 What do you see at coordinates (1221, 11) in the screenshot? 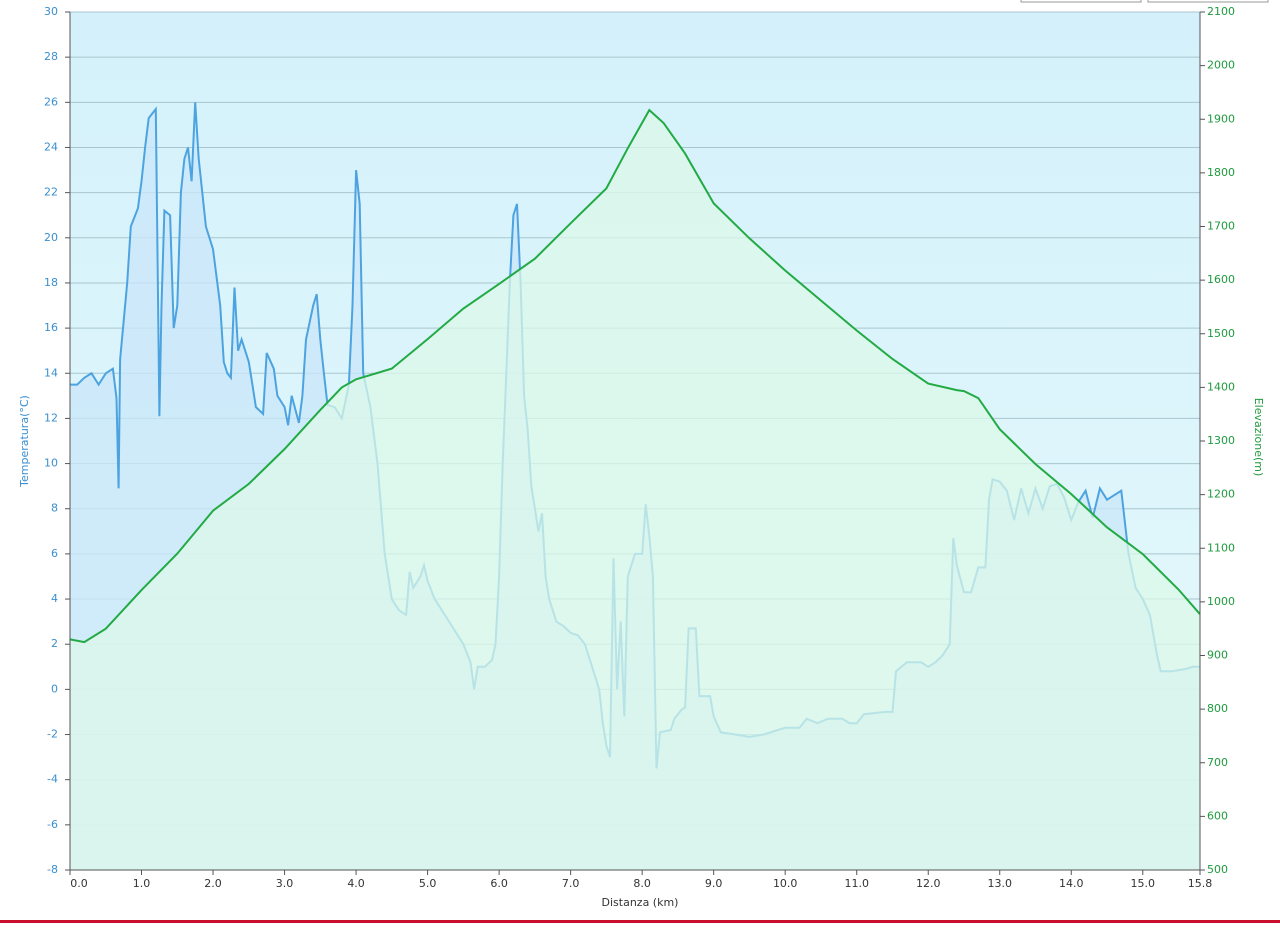
I see `y2-tick-label: 2100` at bounding box center [1221, 11].